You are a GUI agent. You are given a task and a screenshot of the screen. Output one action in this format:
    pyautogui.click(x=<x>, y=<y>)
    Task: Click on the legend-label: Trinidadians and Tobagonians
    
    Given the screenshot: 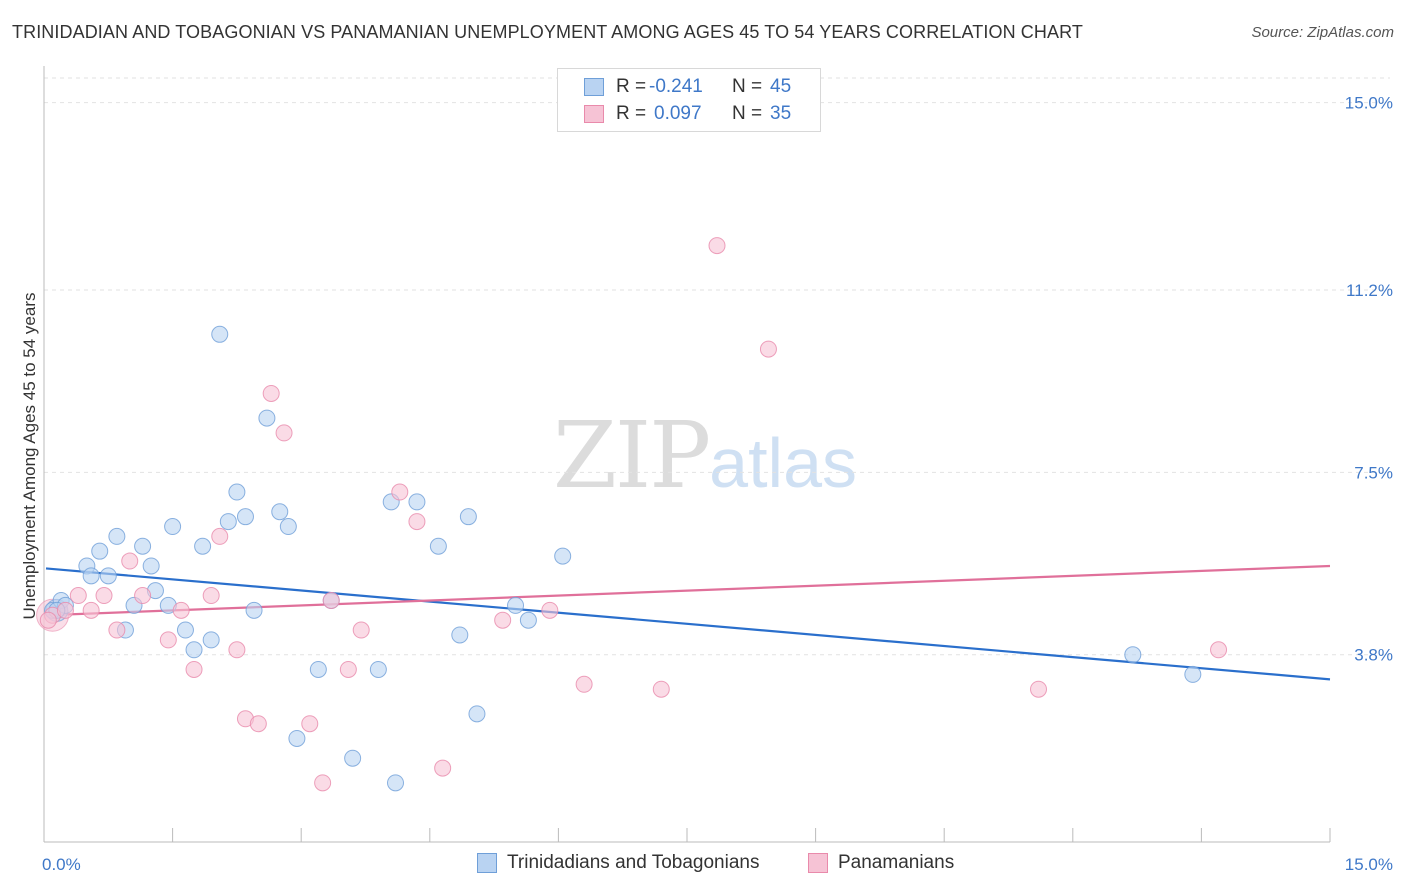 What is the action you would take?
    pyautogui.click(x=633, y=862)
    